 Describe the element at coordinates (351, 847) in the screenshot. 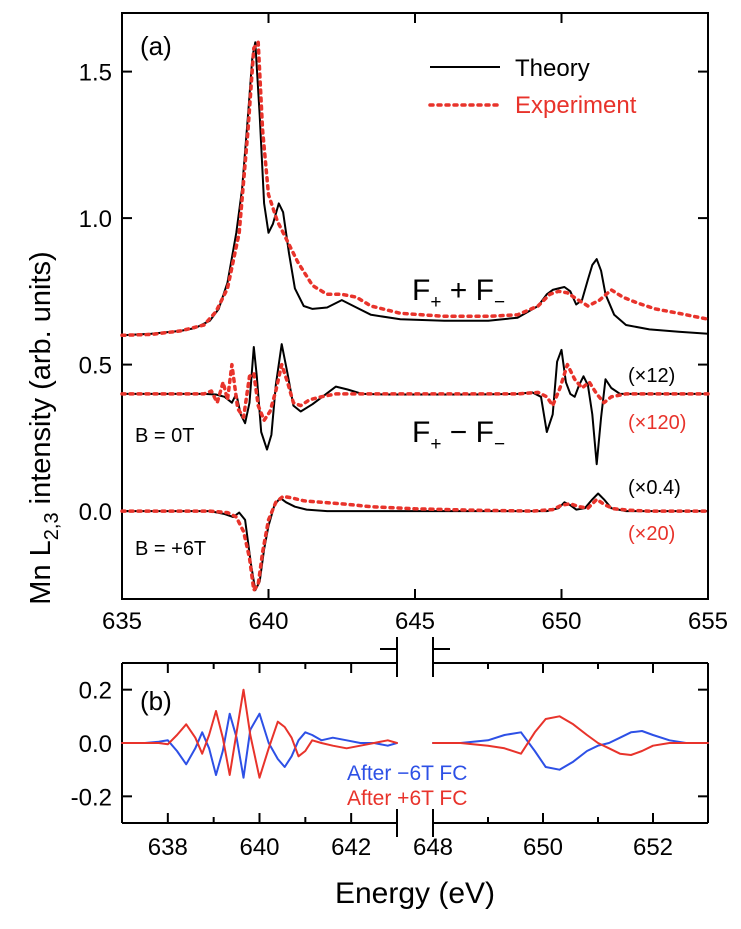

I see `x-tick-label: 642` at that location.